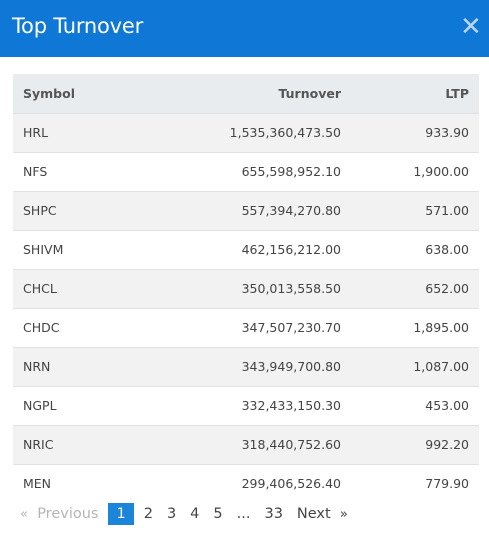  Describe the element at coordinates (88, 444) in the screenshot. I see `cell-symbol: NRIC` at that location.